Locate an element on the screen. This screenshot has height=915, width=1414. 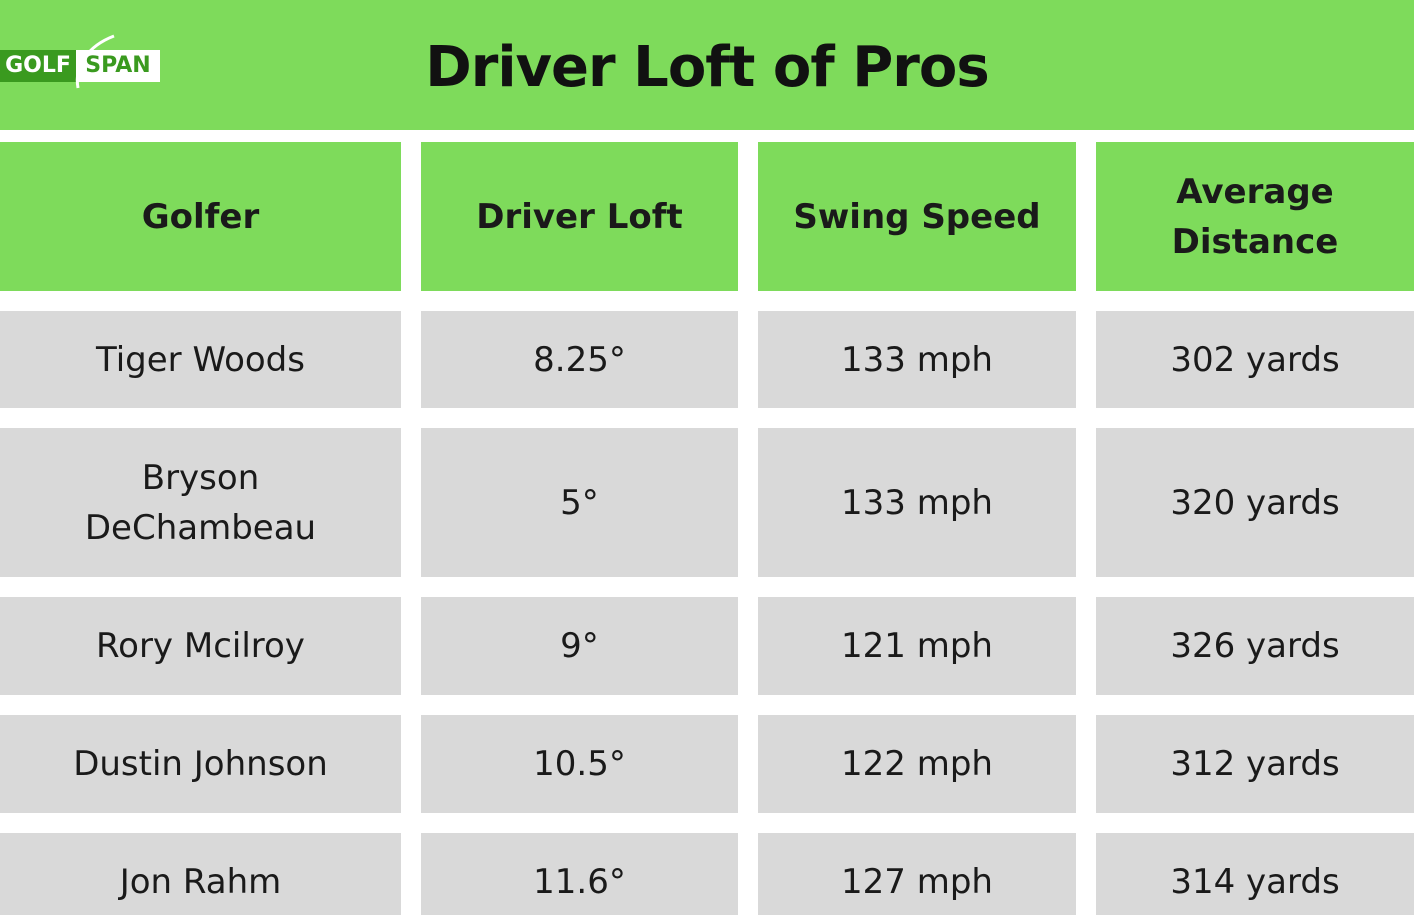
cell-swing-speed: 121 mph is located at coordinates (917, 646).